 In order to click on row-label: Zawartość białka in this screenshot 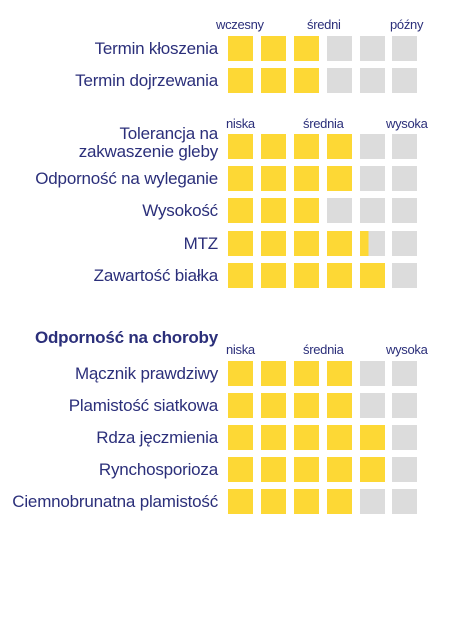, I will do `click(156, 275)`.